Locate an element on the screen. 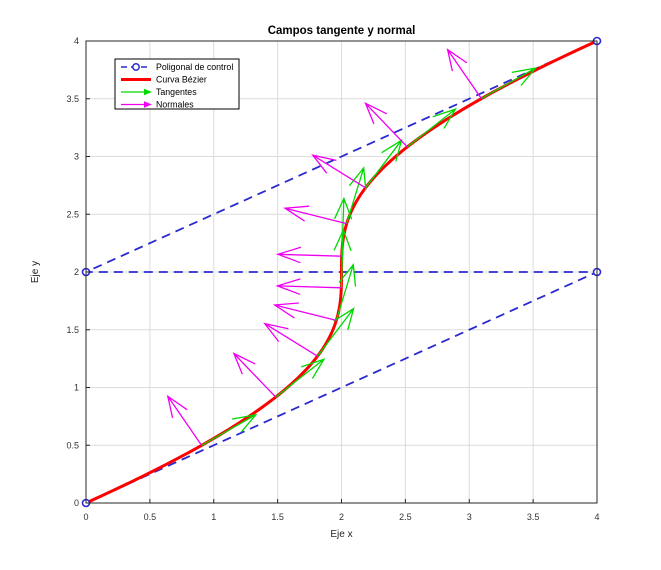 The width and height of the screenshot is (661, 570). x-tick-label: 3 is located at coordinates (469, 517).